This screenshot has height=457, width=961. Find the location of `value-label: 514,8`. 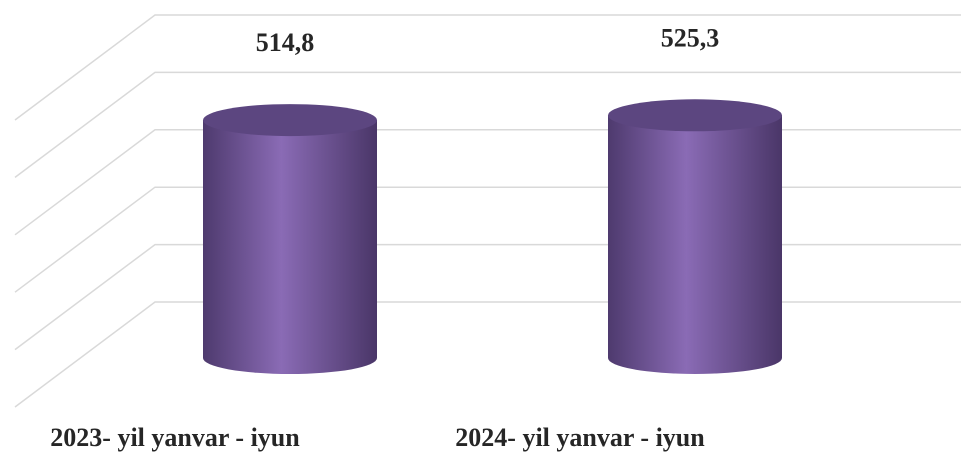

value-label: 514,8 is located at coordinates (285, 42).